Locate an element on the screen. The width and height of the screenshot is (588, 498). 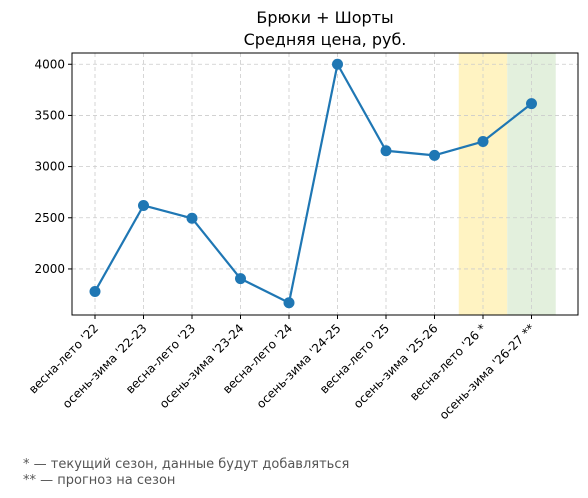
x-tick-label-7: осень-зима '25-26 is located at coordinates (396, 366).